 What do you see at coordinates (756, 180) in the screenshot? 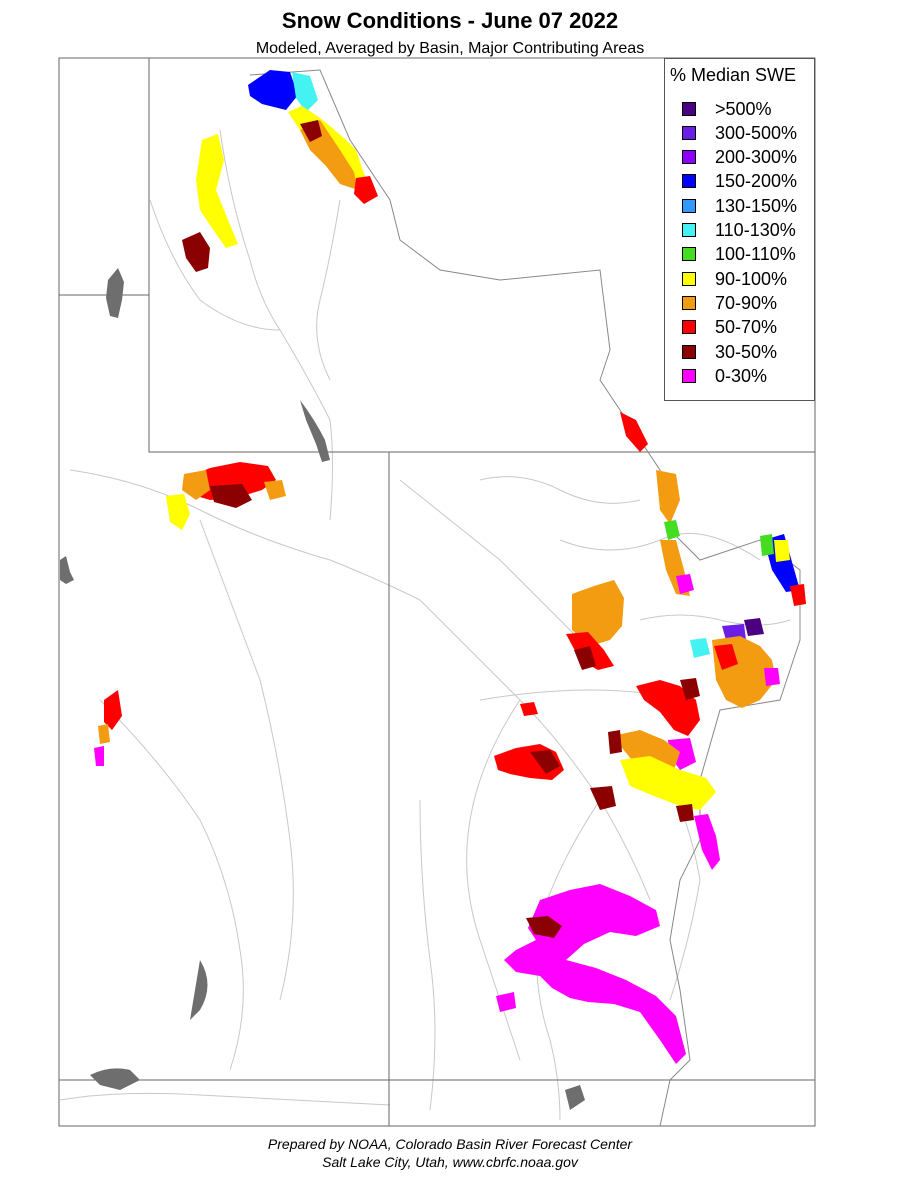
I see `legend-label: 150-200%` at bounding box center [756, 180].